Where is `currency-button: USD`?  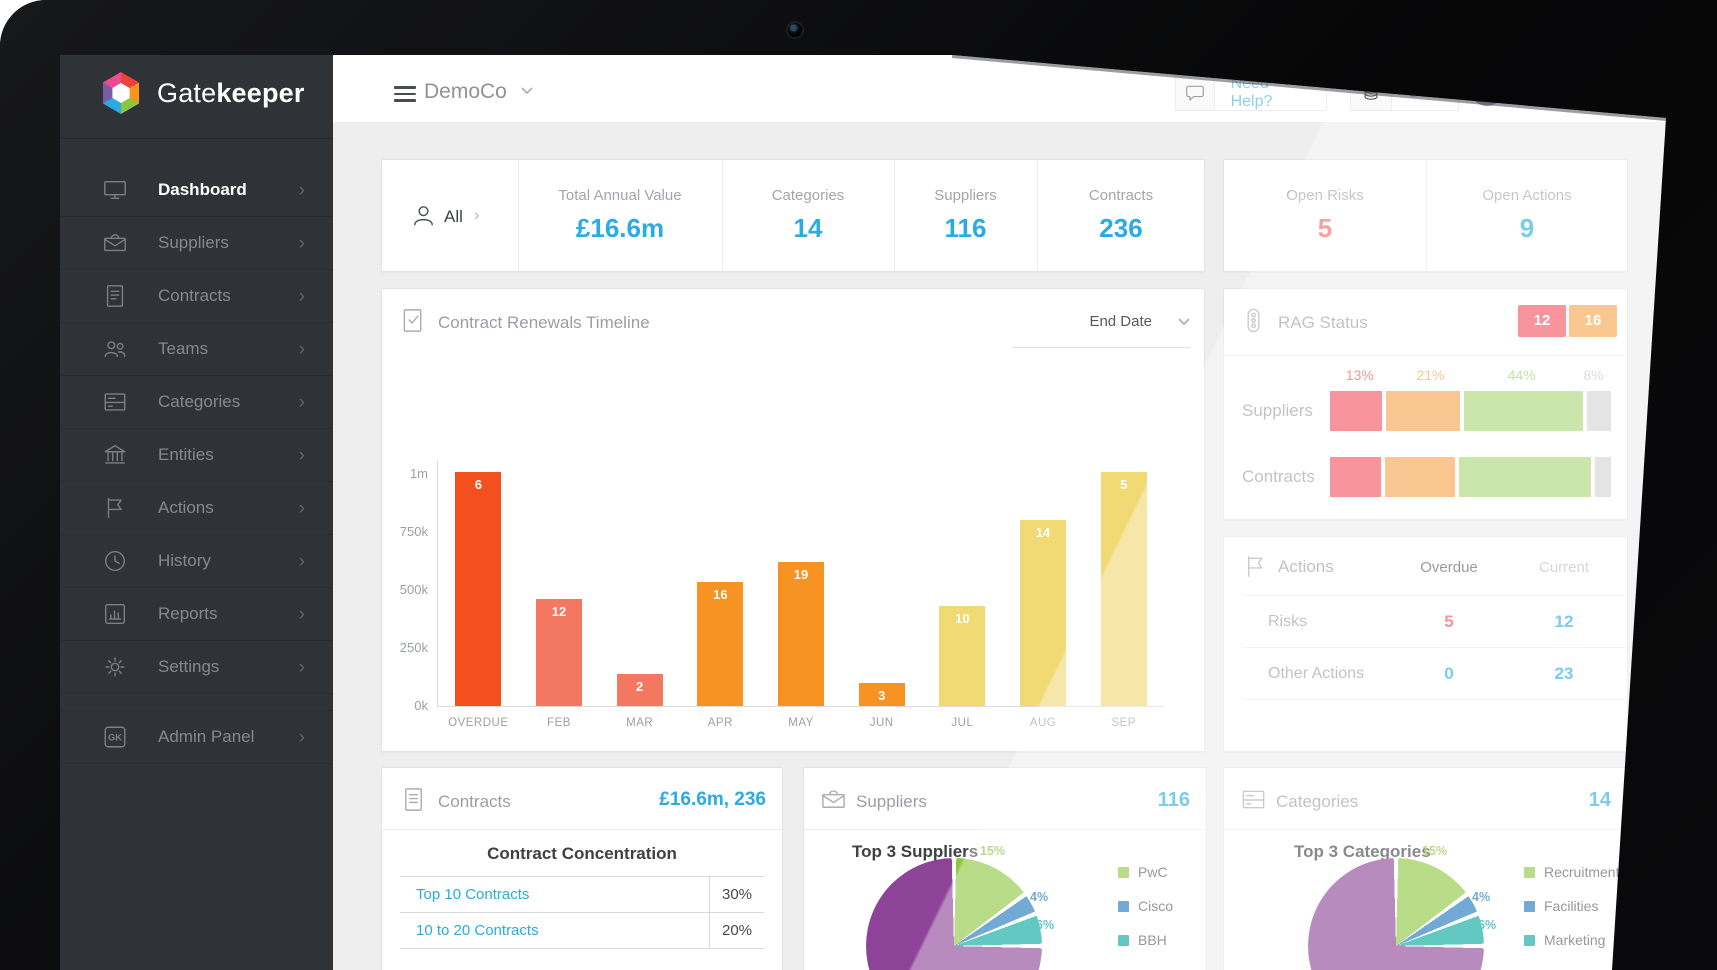 currency-button: USD is located at coordinates (1404, 93).